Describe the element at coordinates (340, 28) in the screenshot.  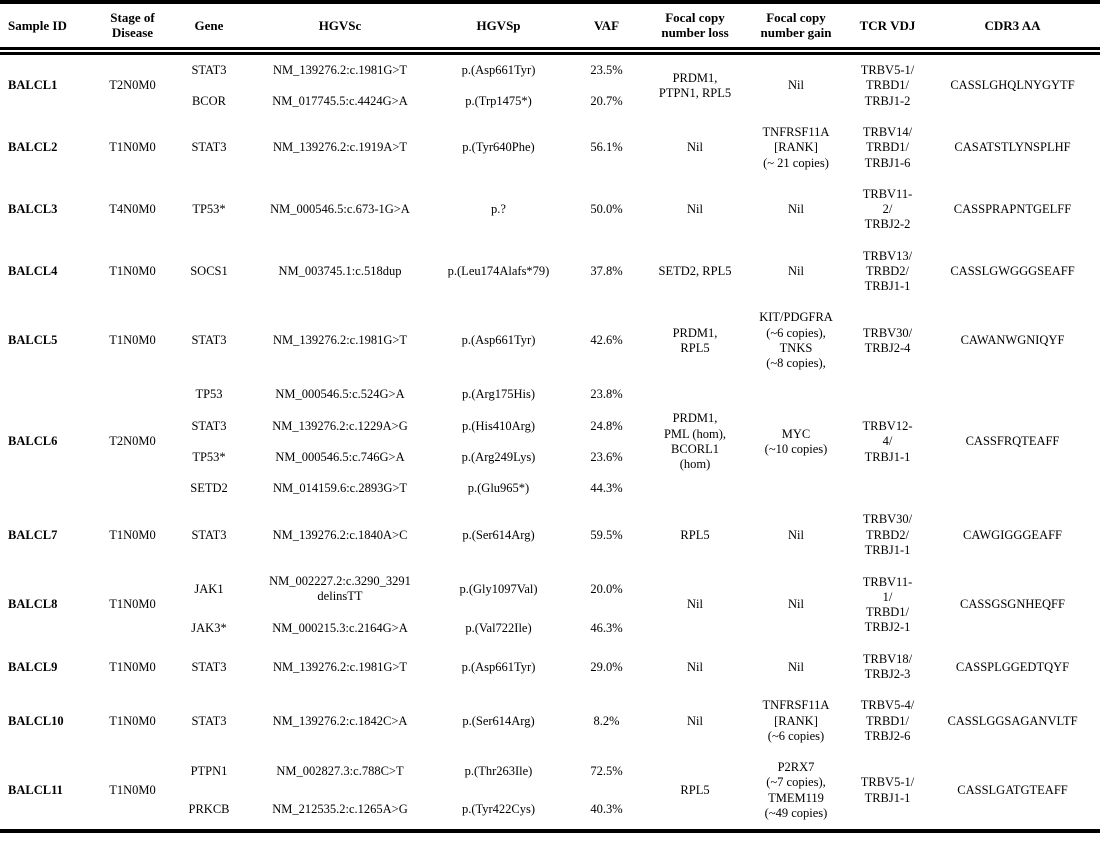
I see `column-header-hgvsc: HGVSc` at that location.